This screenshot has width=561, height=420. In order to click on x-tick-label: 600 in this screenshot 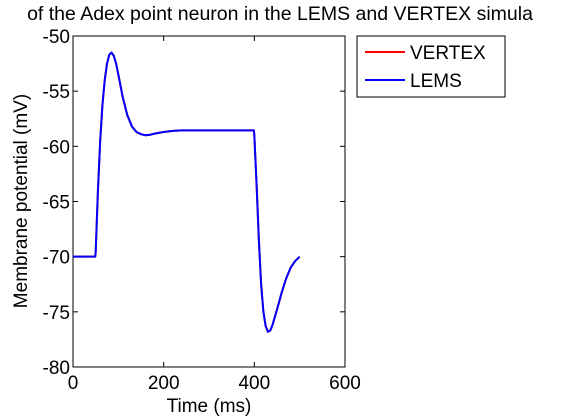, I will do `click(345, 383)`.